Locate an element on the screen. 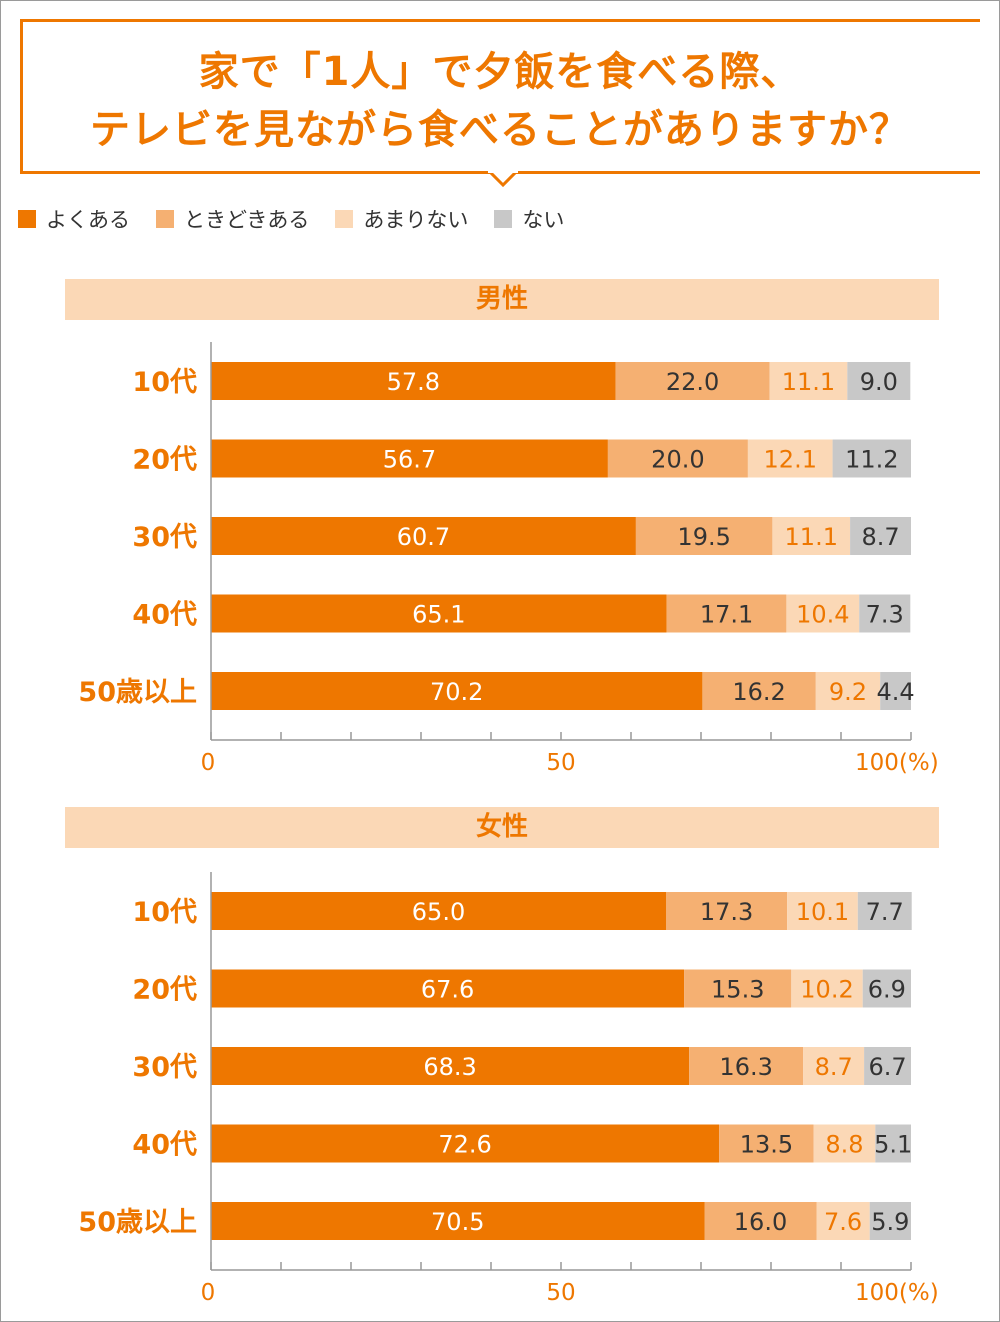 Image resolution: width=1000 pixels, height=1322 pixels. male-data-label: 8.7 is located at coordinates (880, 537).